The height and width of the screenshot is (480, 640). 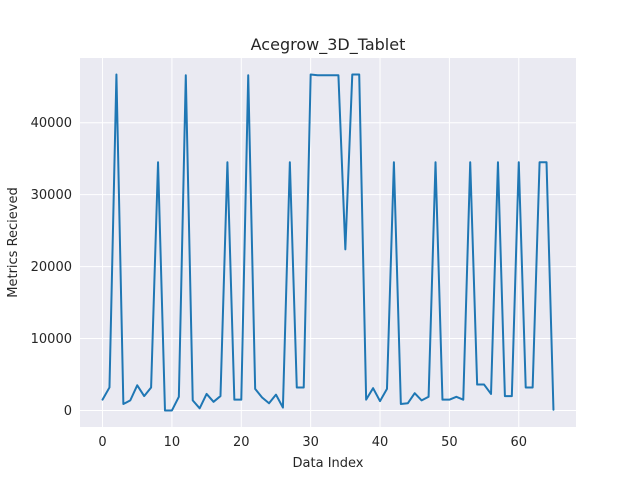 I want to click on y-tick-label: 40000, so click(x=51, y=123).